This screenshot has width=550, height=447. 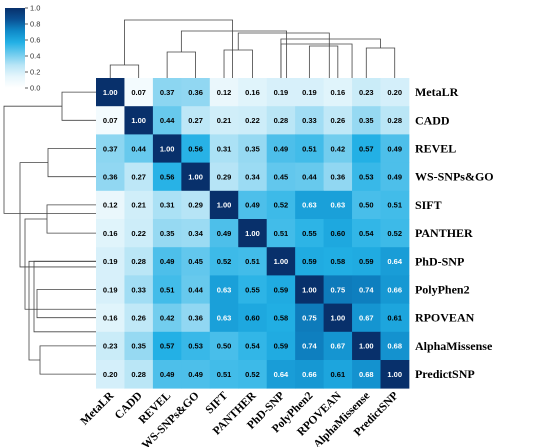 I want to click on cell-value-label: 0.60, so click(x=252, y=318).